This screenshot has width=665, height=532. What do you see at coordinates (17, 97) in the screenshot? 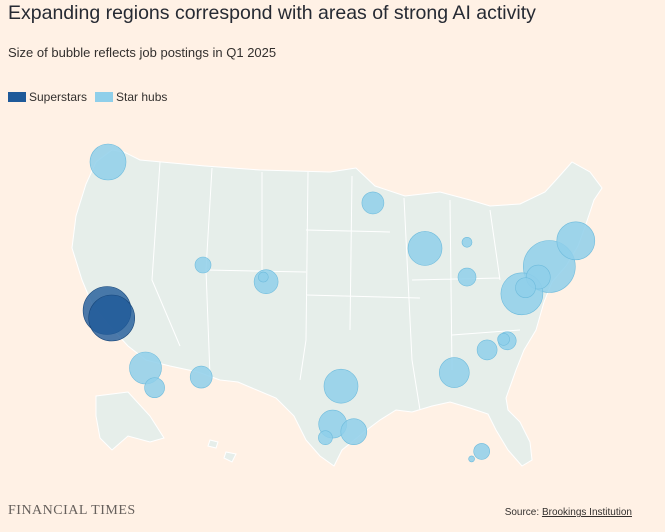
I see `legend-swatch-superstars` at bounding box center [17, 97].